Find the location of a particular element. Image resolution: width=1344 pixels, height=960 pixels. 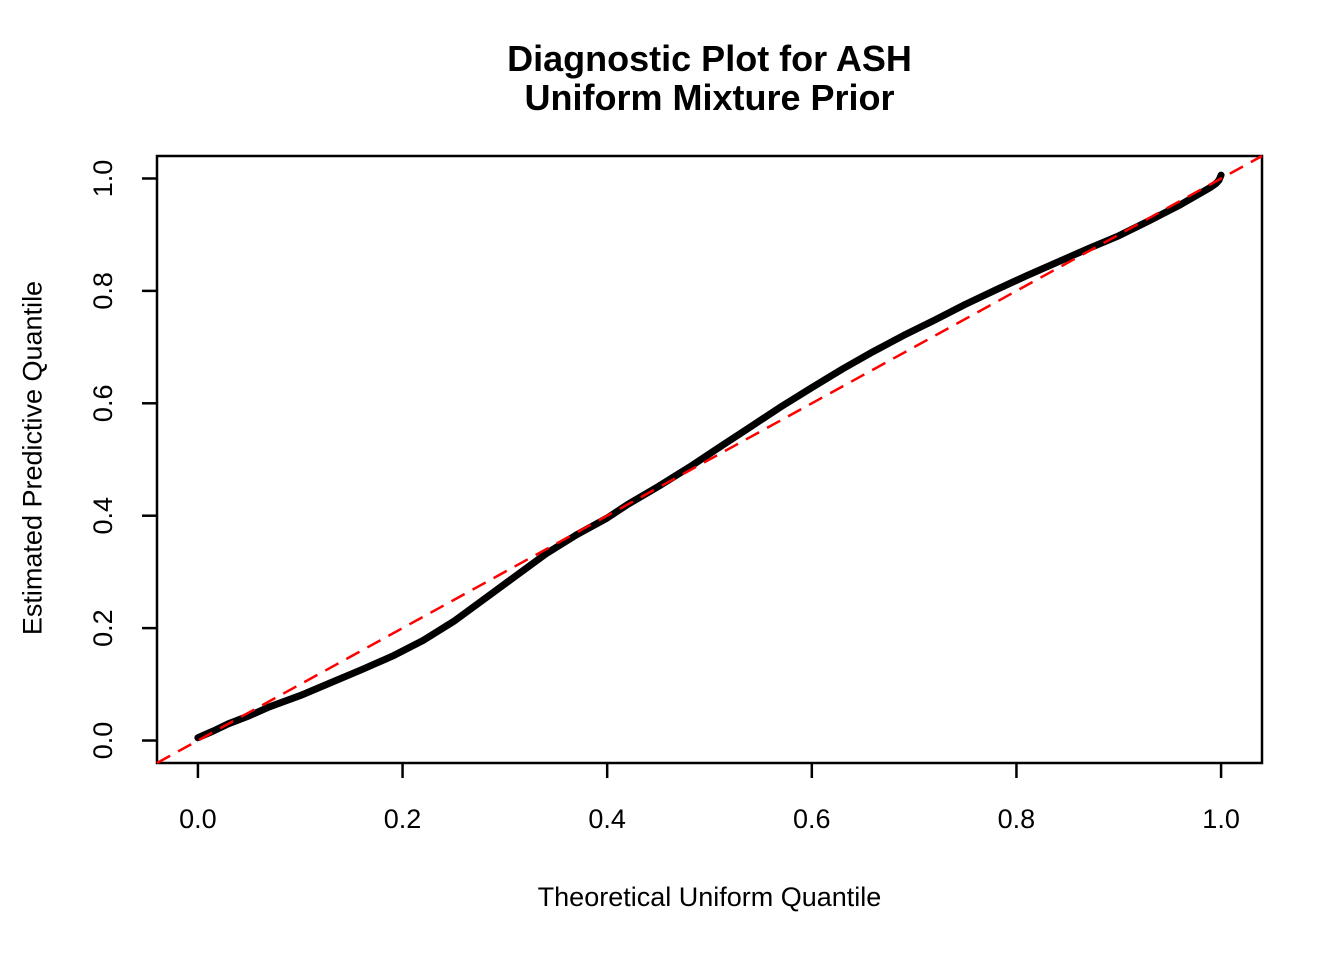

y-axis-tick-label: 0.2 is located at coordinates (103, 628).